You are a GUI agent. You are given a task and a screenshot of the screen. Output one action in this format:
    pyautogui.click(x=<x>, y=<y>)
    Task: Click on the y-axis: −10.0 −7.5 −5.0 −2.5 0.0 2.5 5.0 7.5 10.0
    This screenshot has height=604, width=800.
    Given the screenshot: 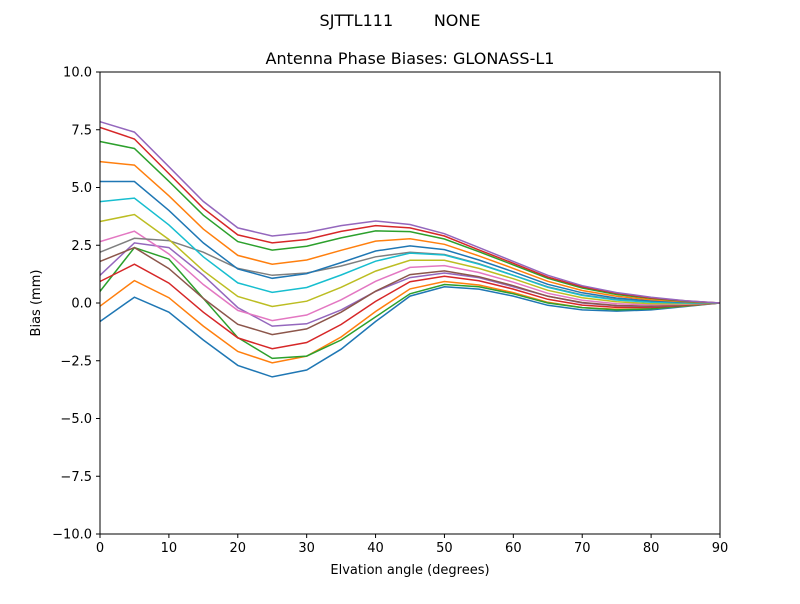 What is the action you would take?
    pyautogui.click(x=76, y=304)
    